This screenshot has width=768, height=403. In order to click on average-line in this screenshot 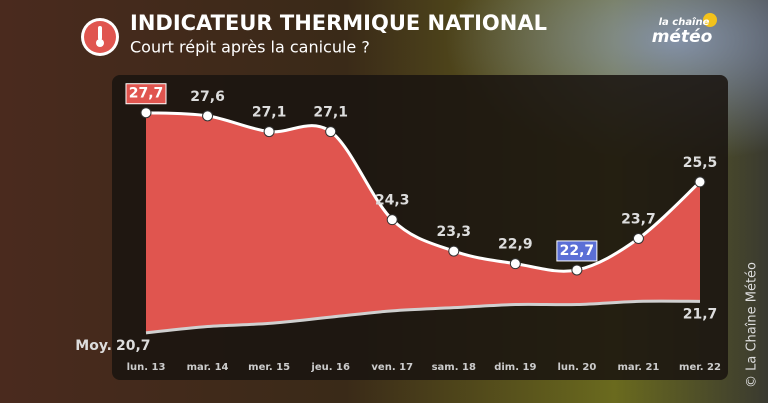, I will do `click(423, 317)`.